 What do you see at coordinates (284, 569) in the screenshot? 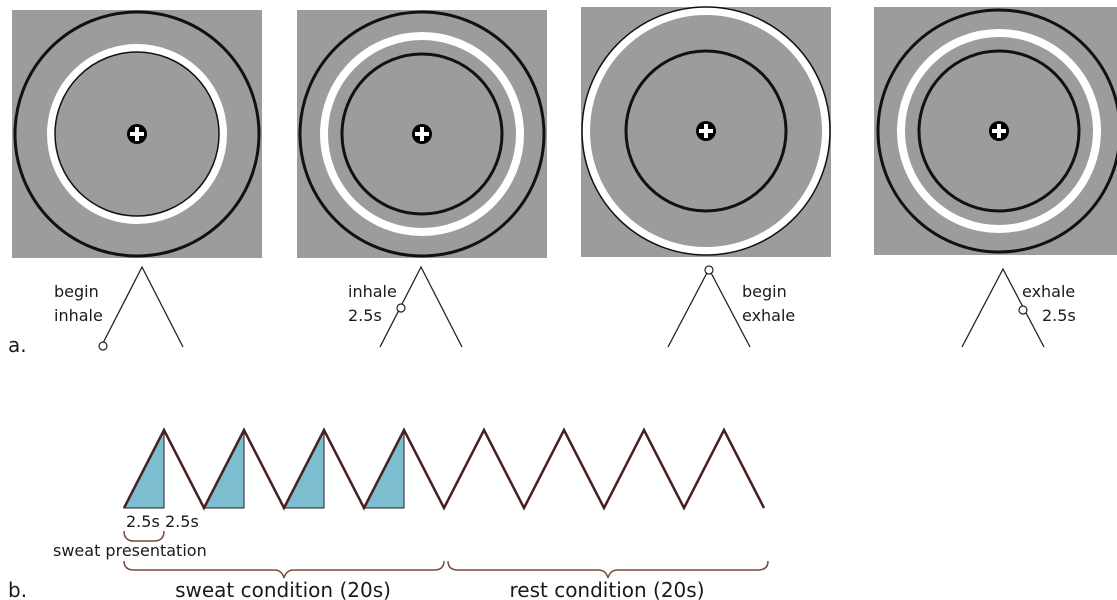
I see `sweat-condition-brace` at bounding box center [284, 569].